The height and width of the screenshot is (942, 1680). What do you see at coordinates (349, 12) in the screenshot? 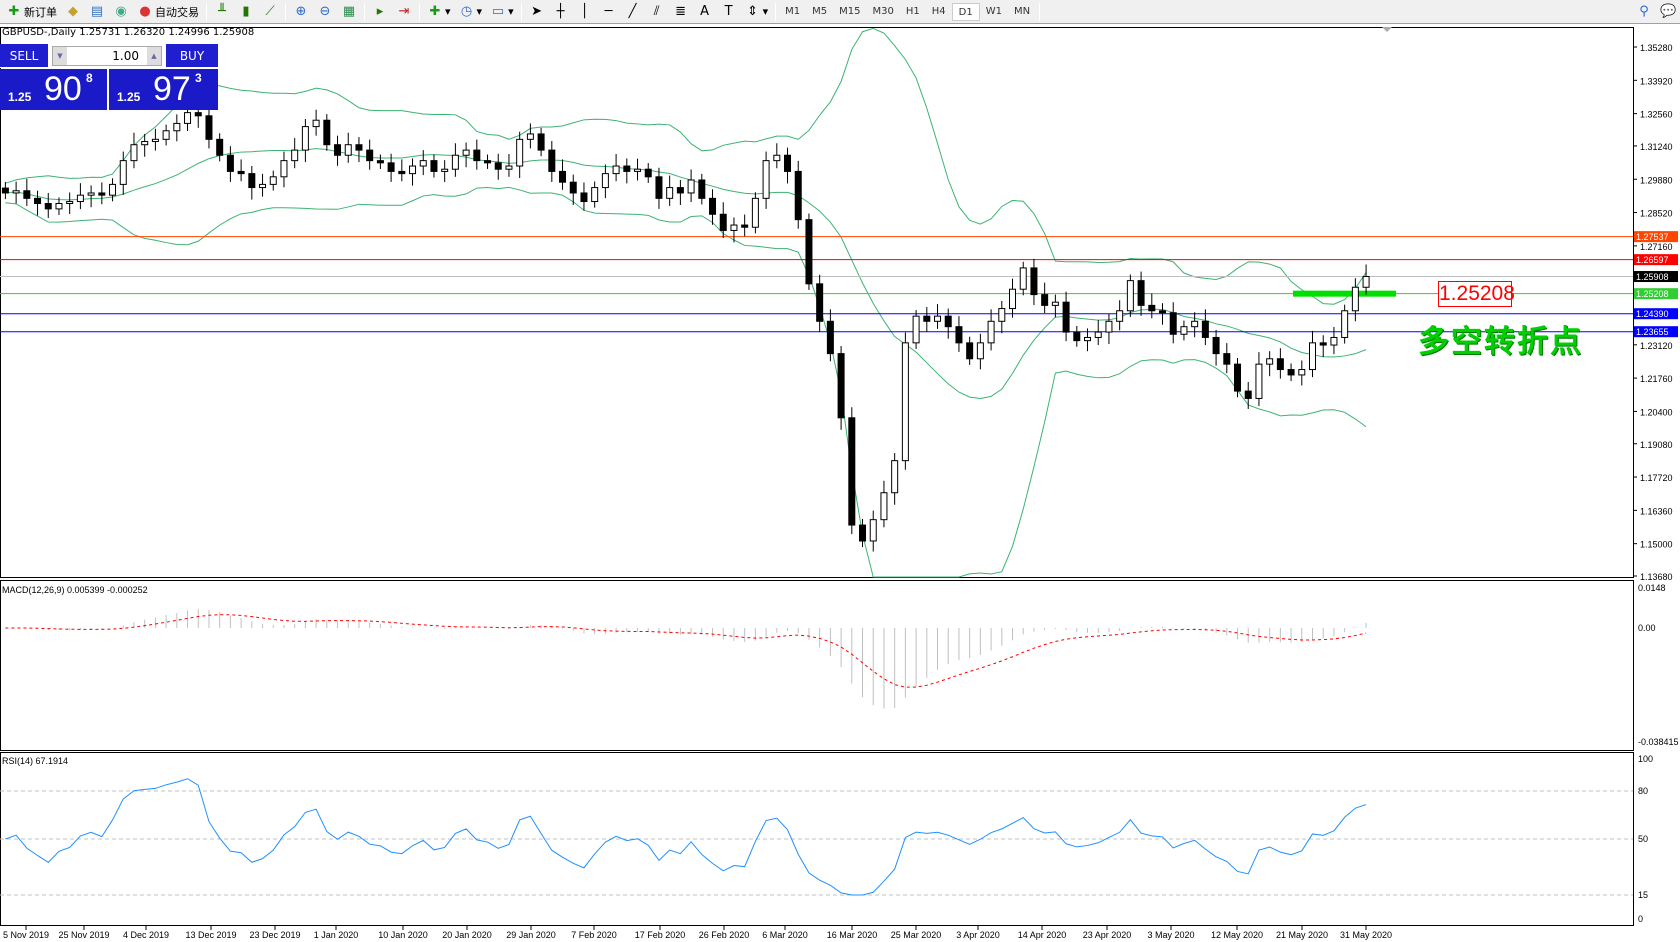
I see `tile-windows-button: ▦` at bounding box center [349, 12].